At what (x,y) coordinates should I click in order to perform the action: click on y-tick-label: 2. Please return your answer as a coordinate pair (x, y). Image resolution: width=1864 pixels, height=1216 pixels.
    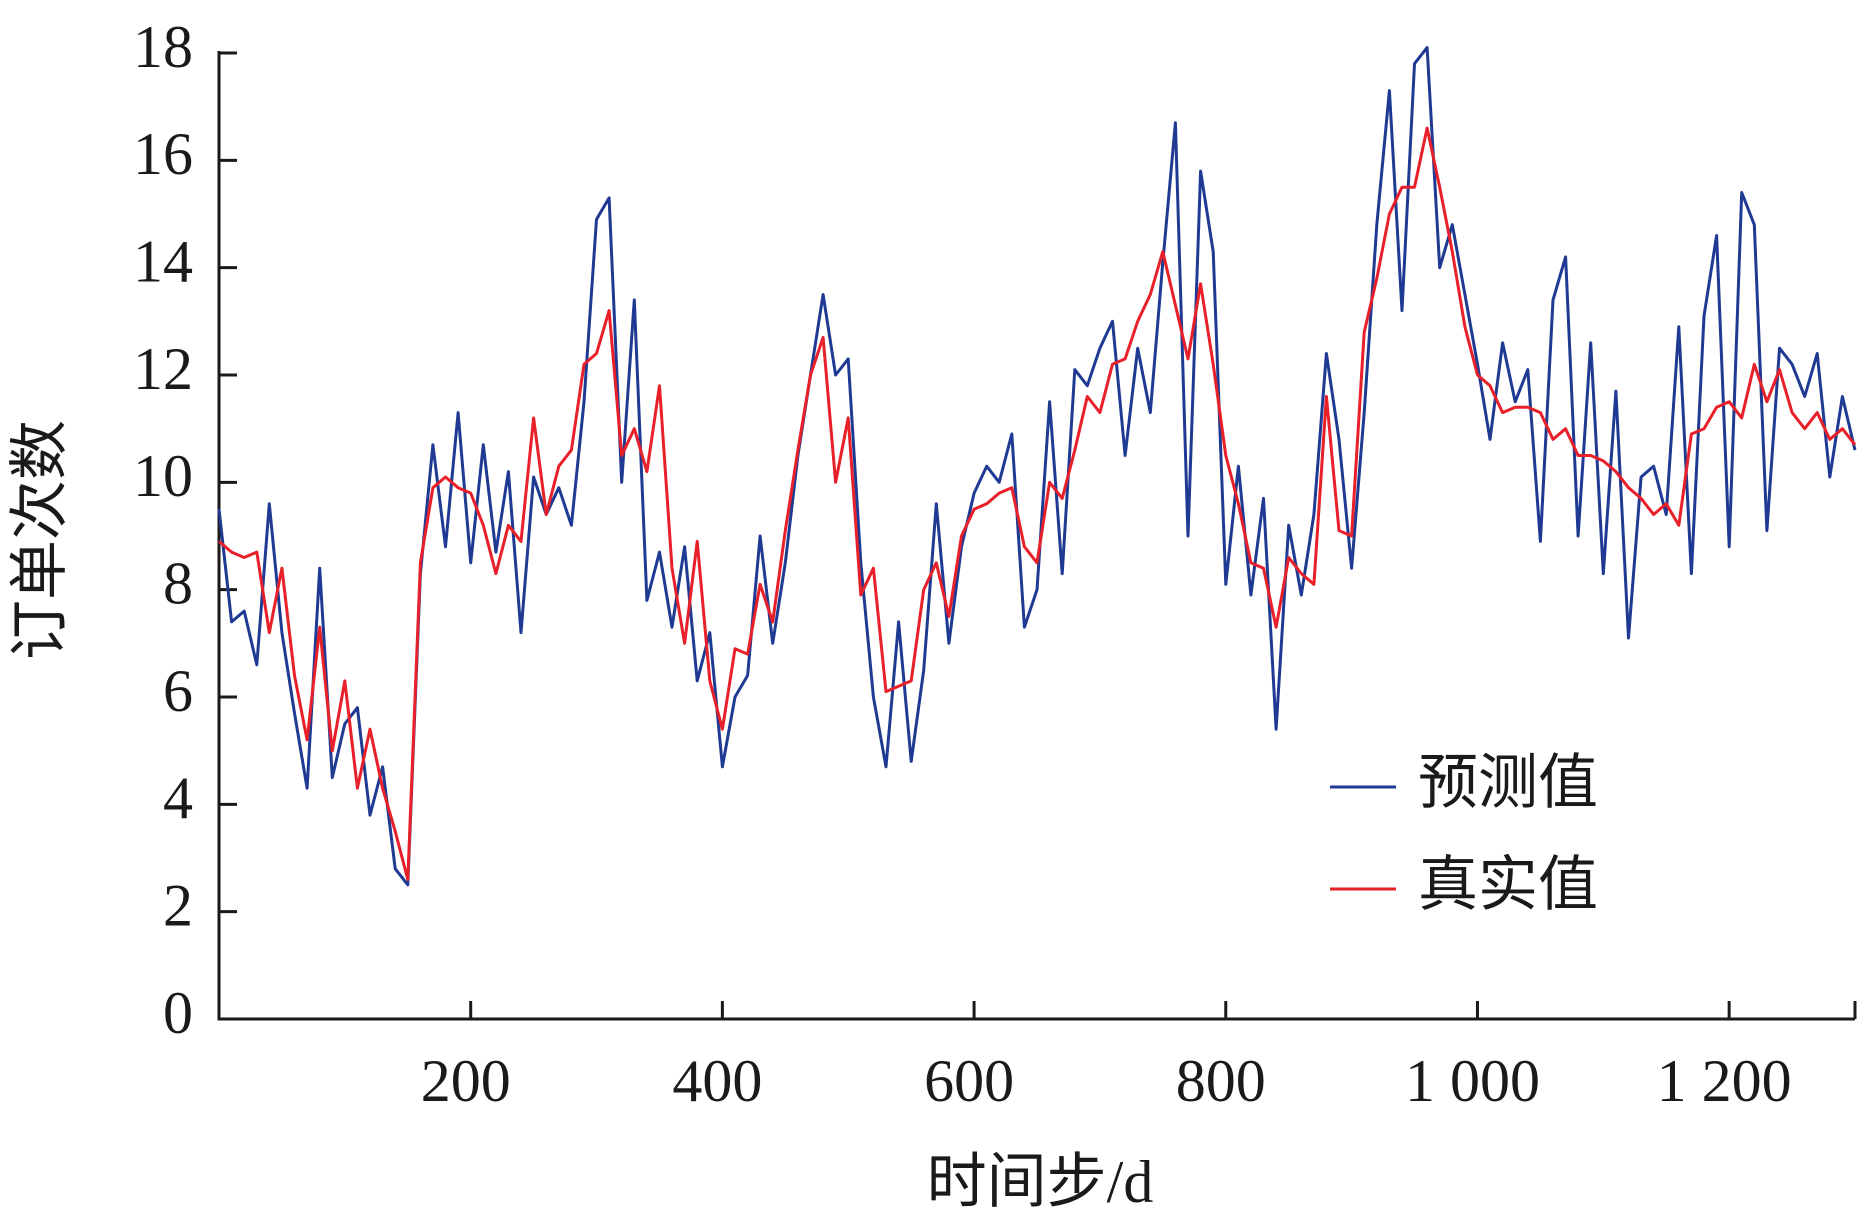
    Looking at the image, I should click on (178, 905).